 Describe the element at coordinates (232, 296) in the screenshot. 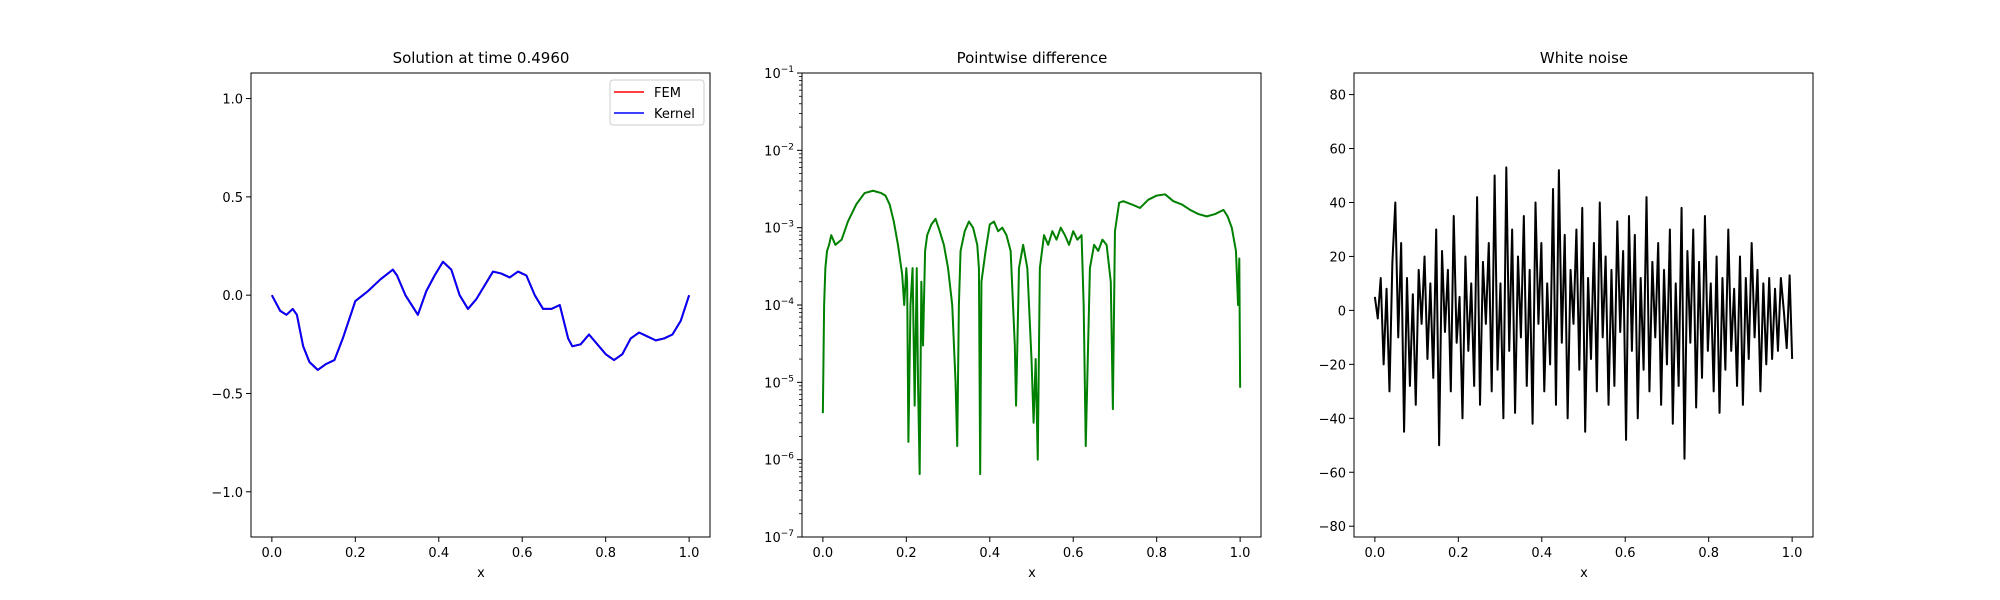

I see `y-tick-label: 0.0` at that location.